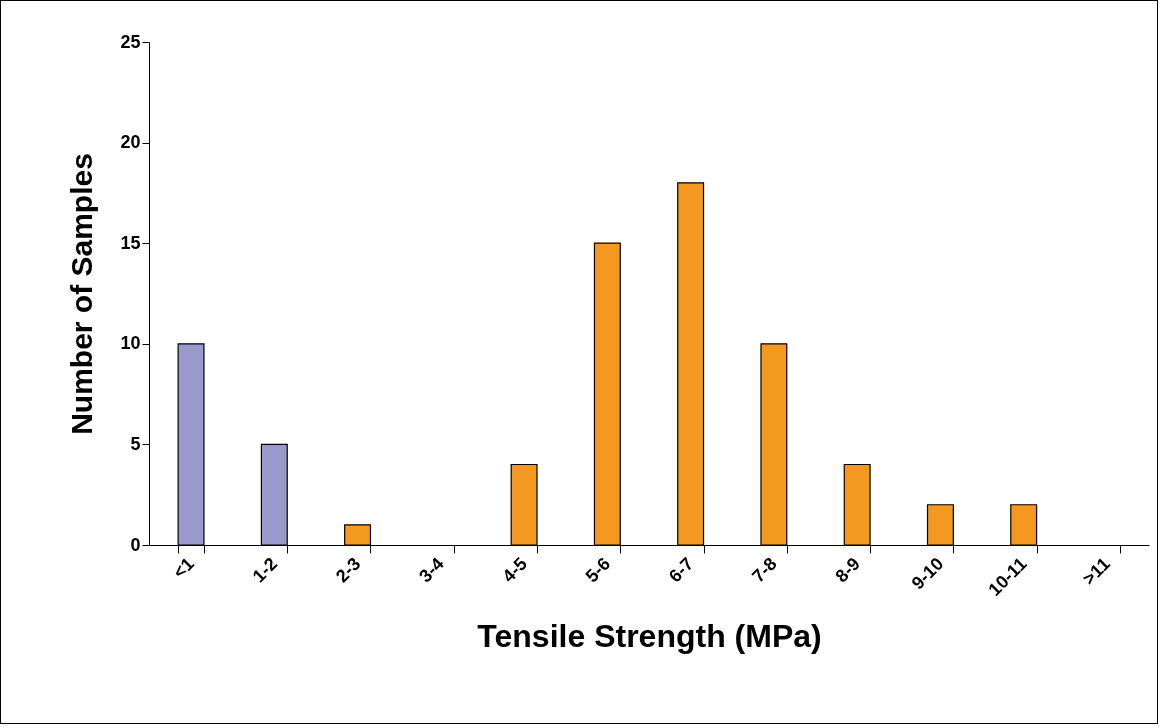 The image size is (1162, 728). What do you see at coordinates (183, 568) in the screenshot?
I see `x-tick-label: <1` at bounding box center [183, 568].